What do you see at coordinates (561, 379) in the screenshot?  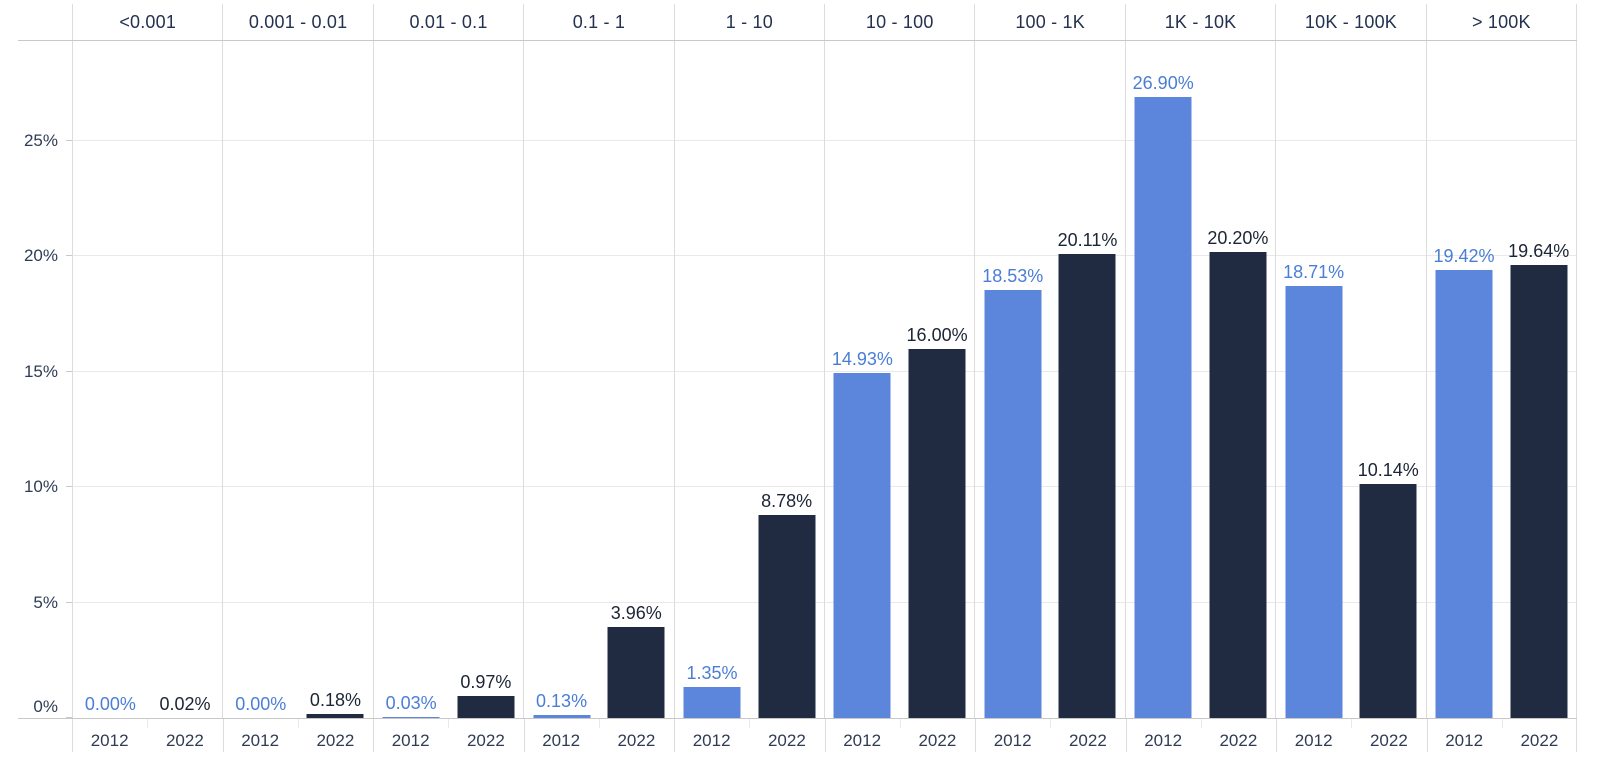 I see `bar-slot: 0.13%` at bounding box center [561, 379].